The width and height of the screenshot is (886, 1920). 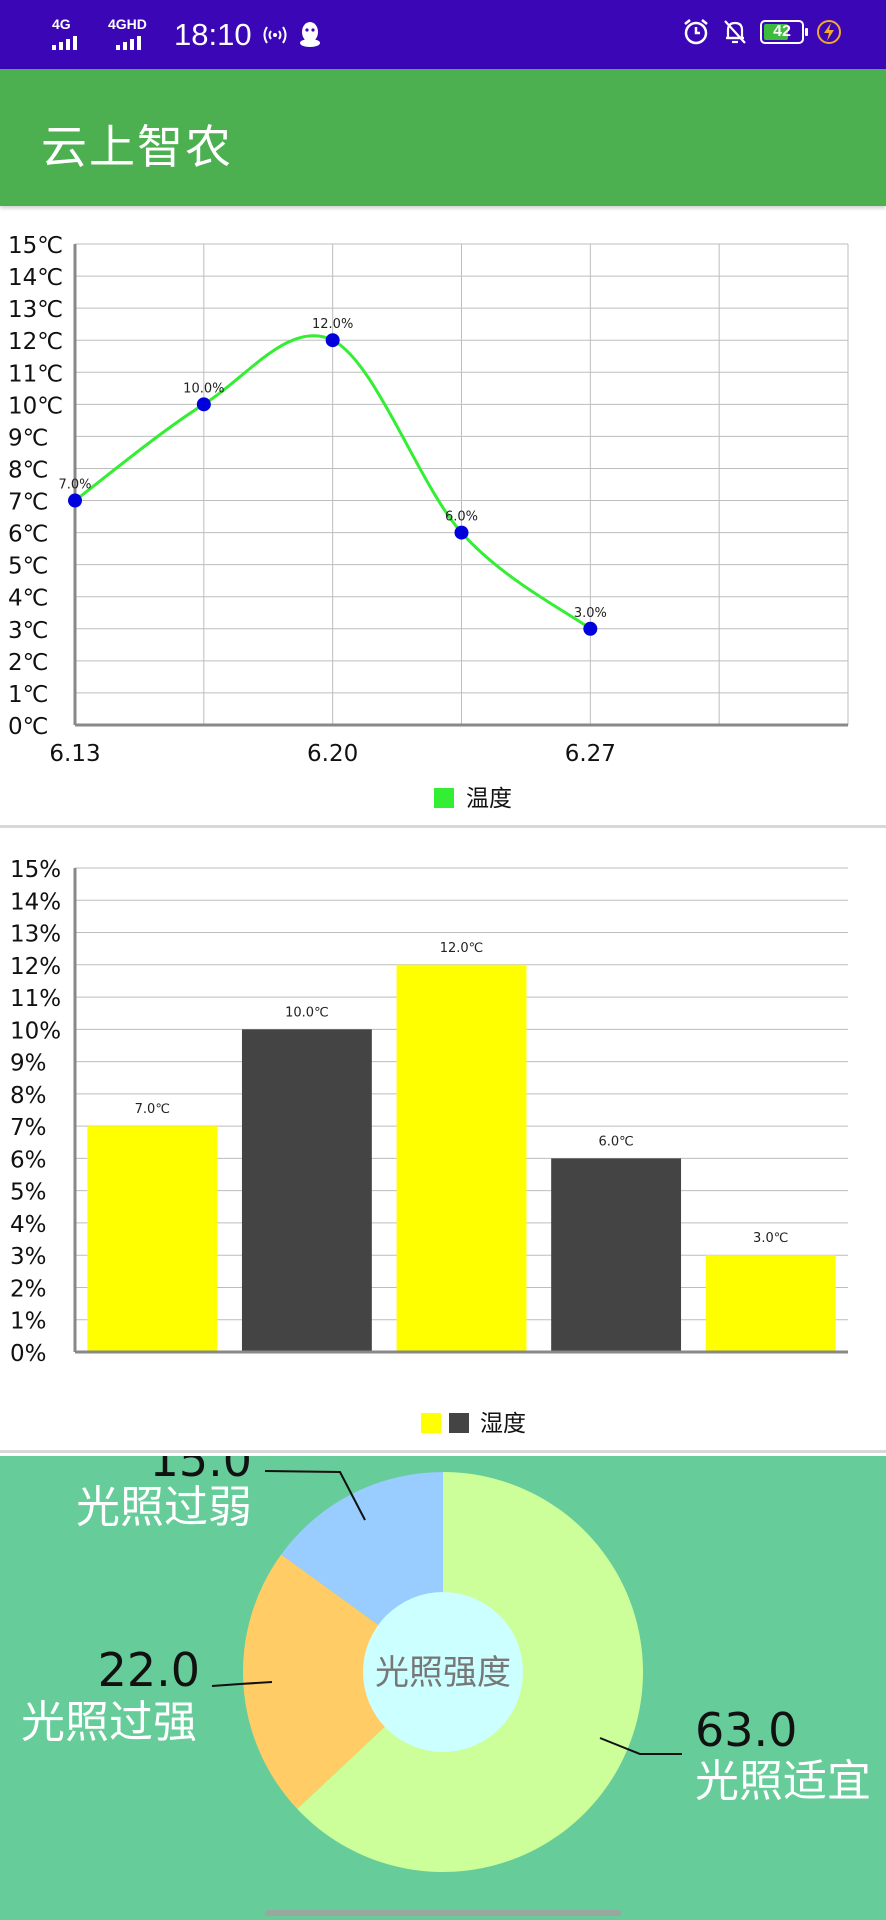 I want to click on point-label: 10.0%, so click(x=203, y=388).